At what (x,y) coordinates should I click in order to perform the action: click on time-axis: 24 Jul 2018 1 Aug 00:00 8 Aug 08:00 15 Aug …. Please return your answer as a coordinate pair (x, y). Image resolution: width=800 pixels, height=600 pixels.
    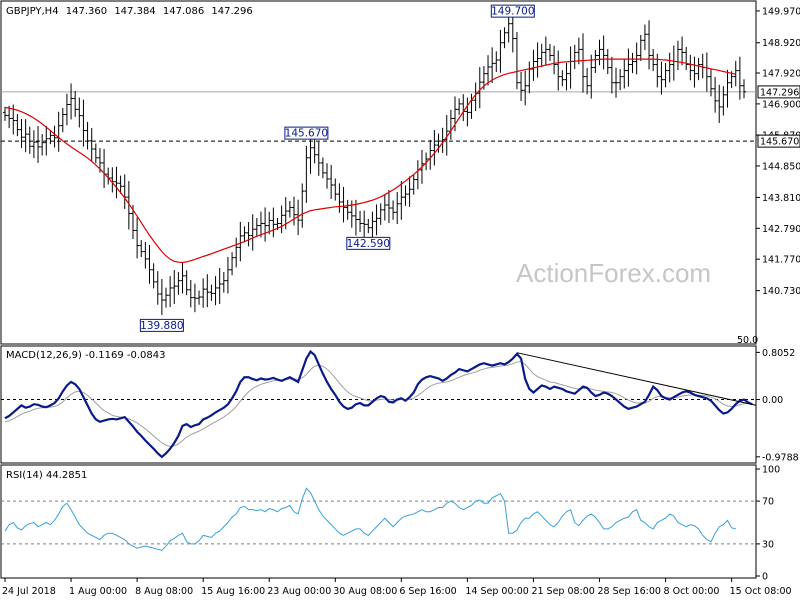
    Looking at the image, I should click on (397, 587).